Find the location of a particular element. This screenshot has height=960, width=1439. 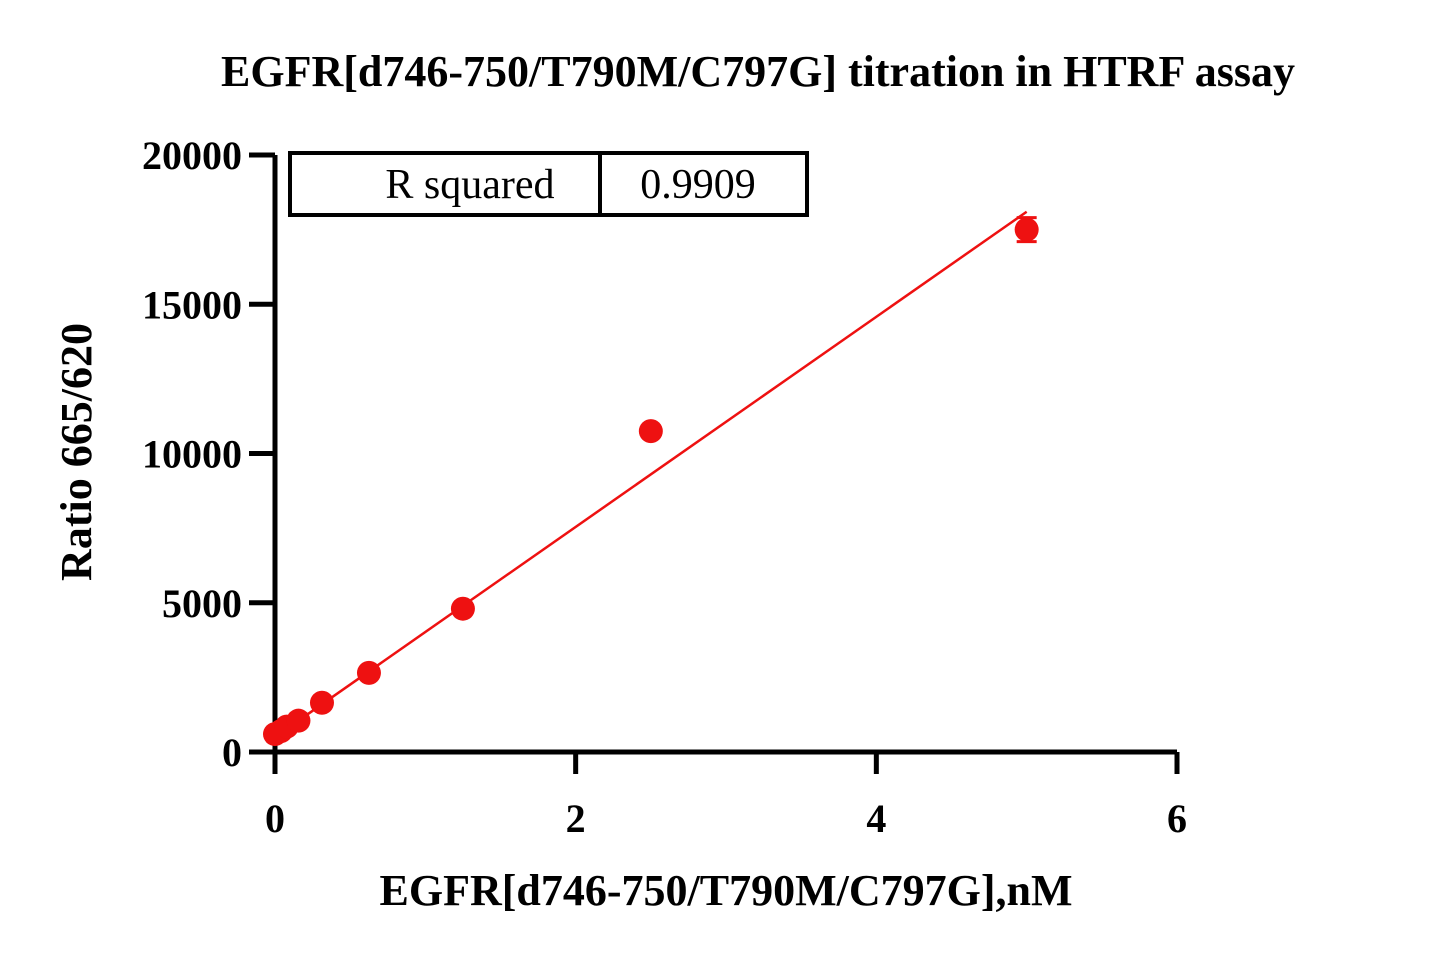

x-ticks: 0 2 4 6 is located at coordinates (726, 796).